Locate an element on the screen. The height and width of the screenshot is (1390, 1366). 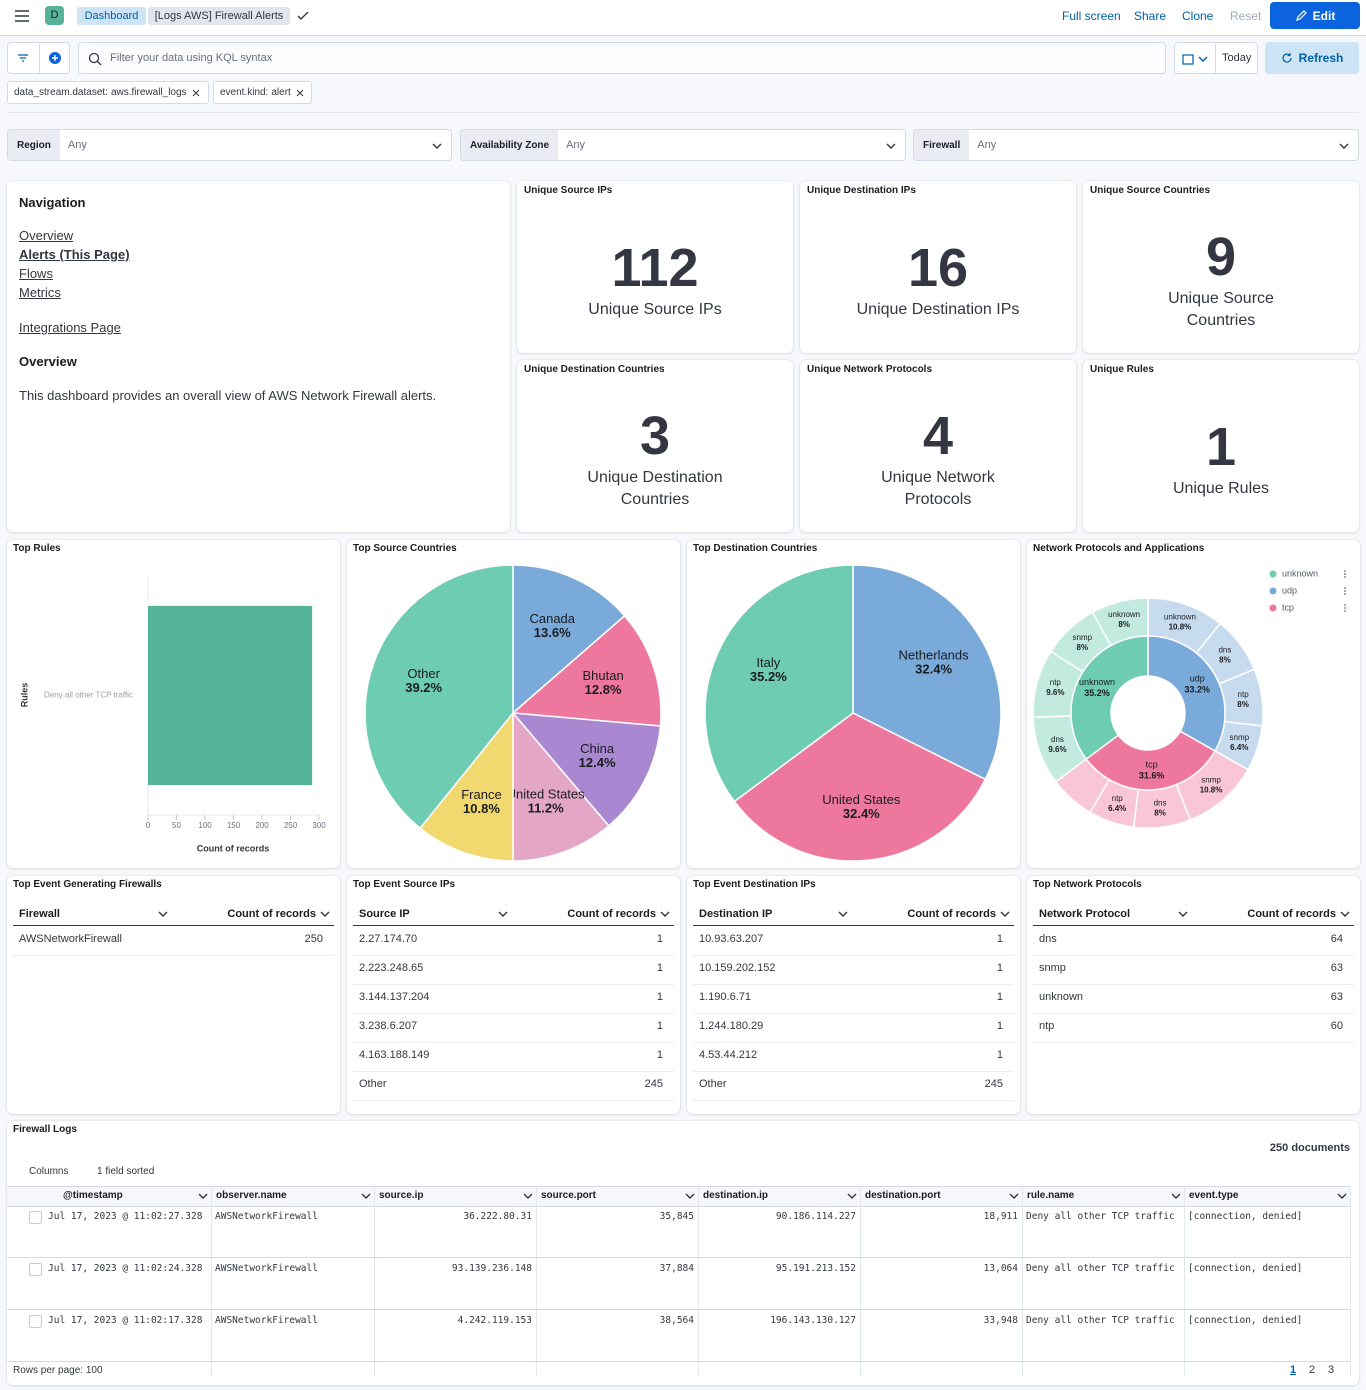
breadcrumb: Dashboard is located at coordinates (111, 16).